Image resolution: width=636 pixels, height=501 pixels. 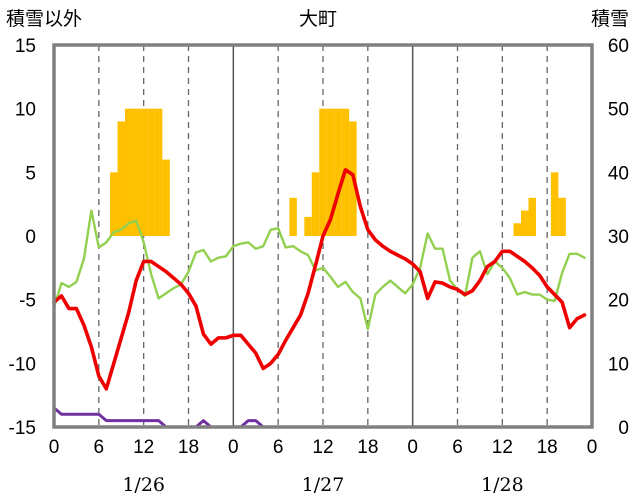 I want to click on left-tick-label: -5, so click(x=27, y=301).